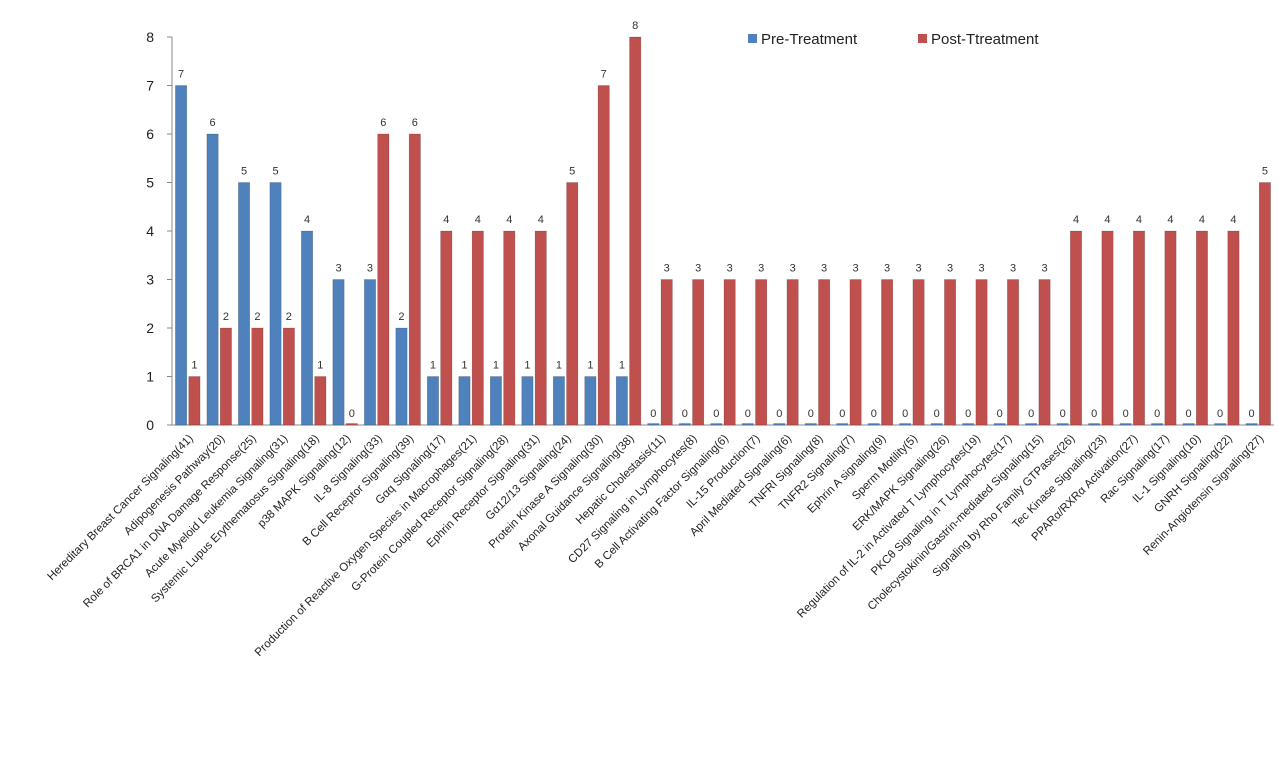 Image resolution: width=1278 pixels, height=769 pixels. What do you see at coordinates (985, 39) in the screenshot?
I see `legend-label: Post-Ttreatment` at bounding box center [985, 39].